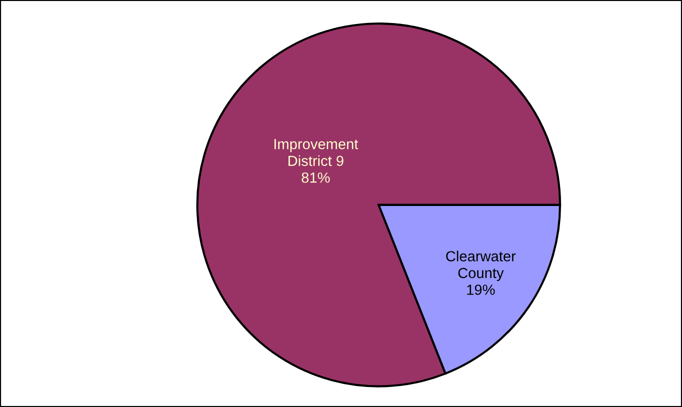  What do you see at coordinates (481, 289) in the screenshot?
I see `data-label: 19%` at bounding box center [481, 289].